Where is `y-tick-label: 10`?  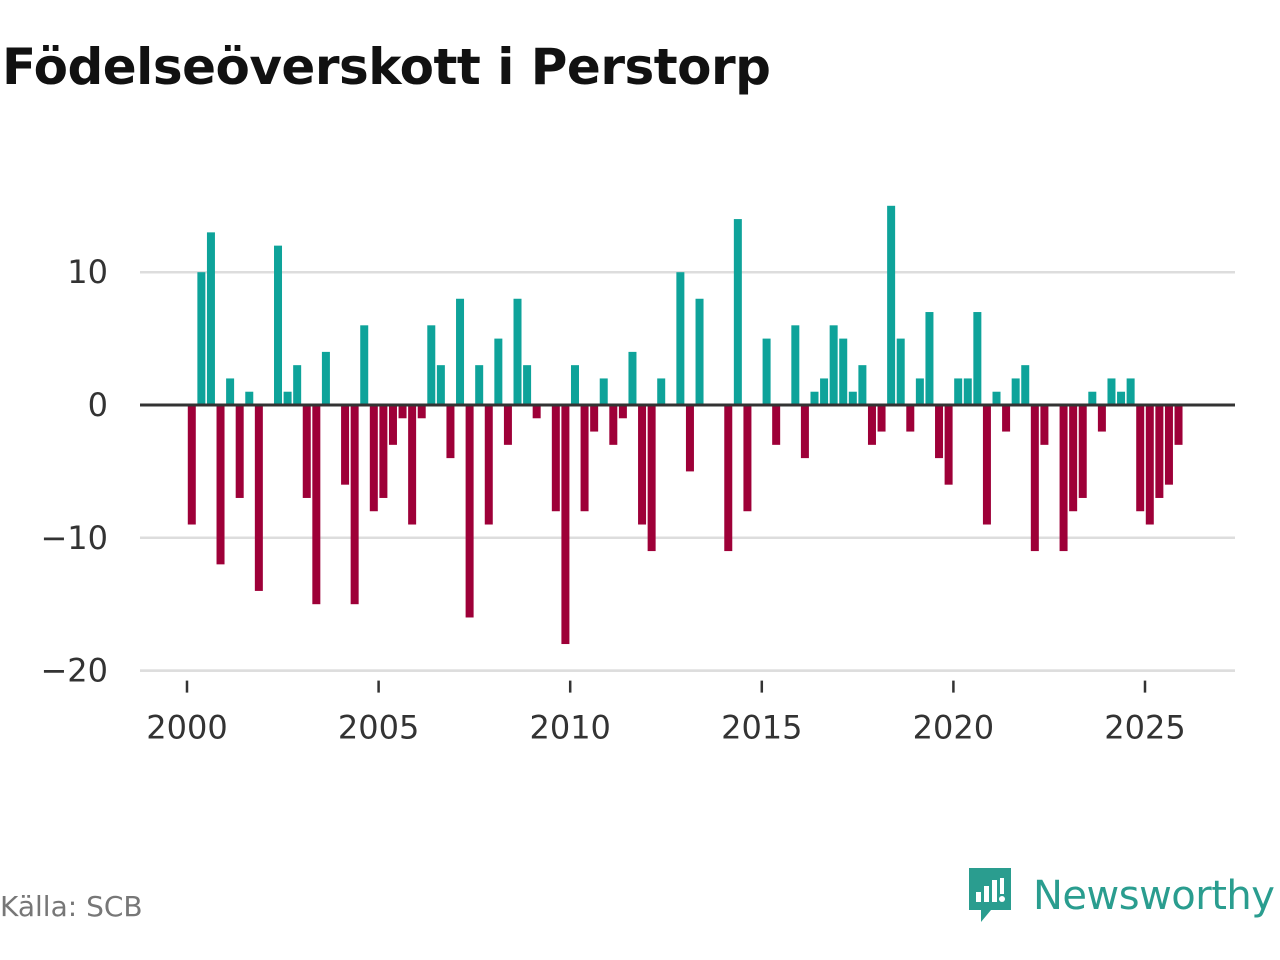
y-tick-label: 10 is located at coordinates (87, 272).